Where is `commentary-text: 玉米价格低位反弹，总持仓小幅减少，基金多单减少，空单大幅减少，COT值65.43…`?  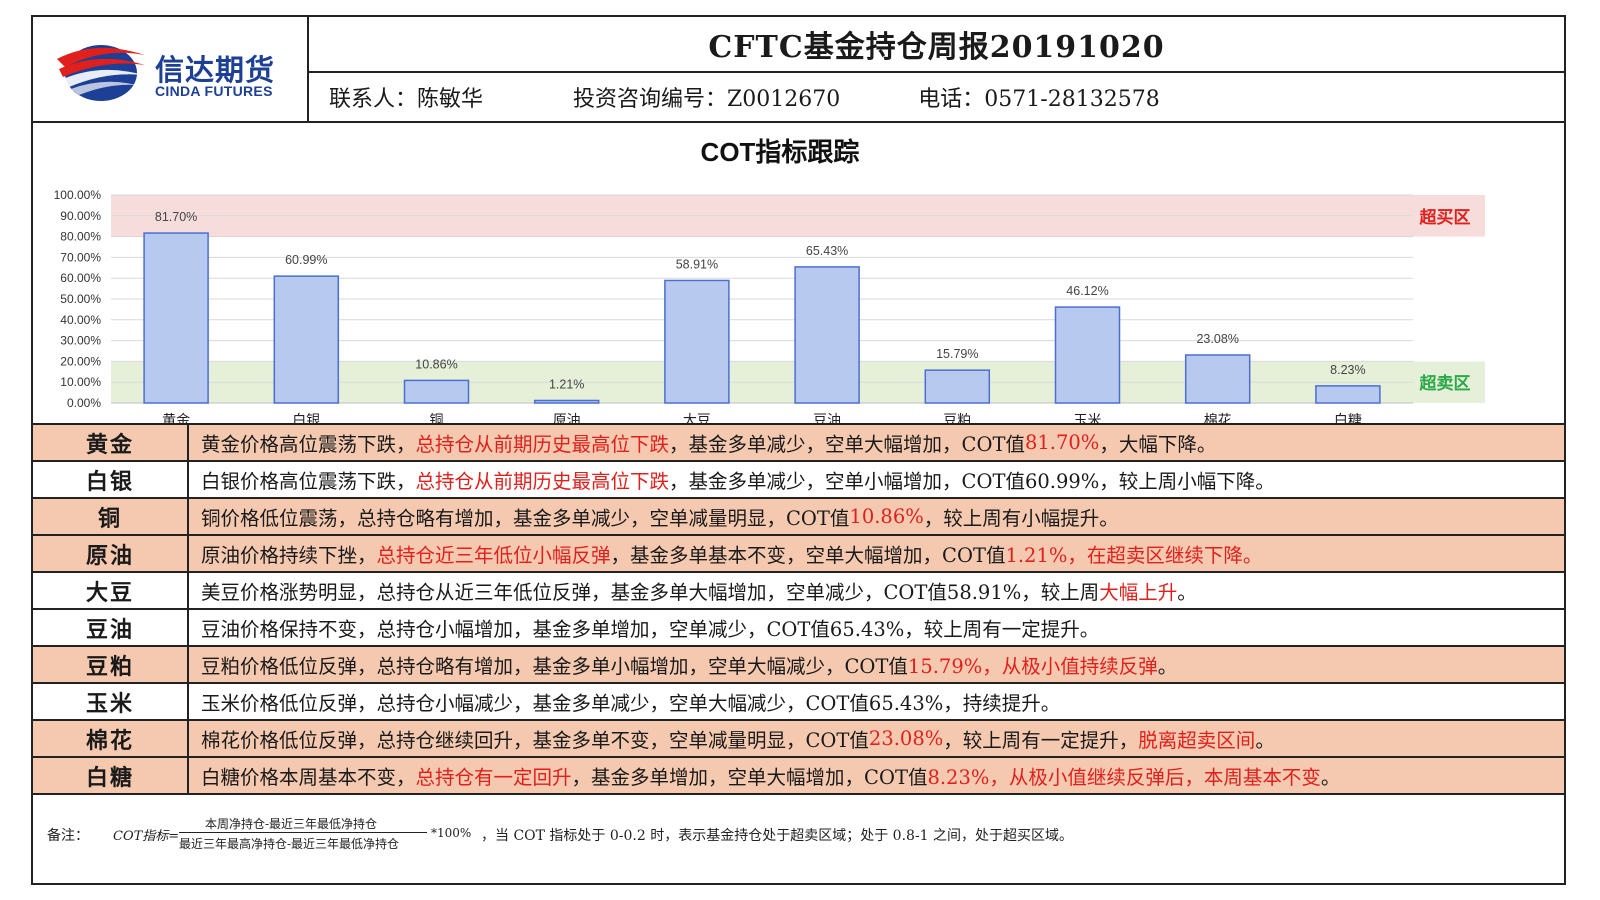 commentary-text: 玉米价格低位反弹，总持仓小幅减少，基金多单减少，空单大幅减少，COT值65.43… is located at coordinates (631, 703).